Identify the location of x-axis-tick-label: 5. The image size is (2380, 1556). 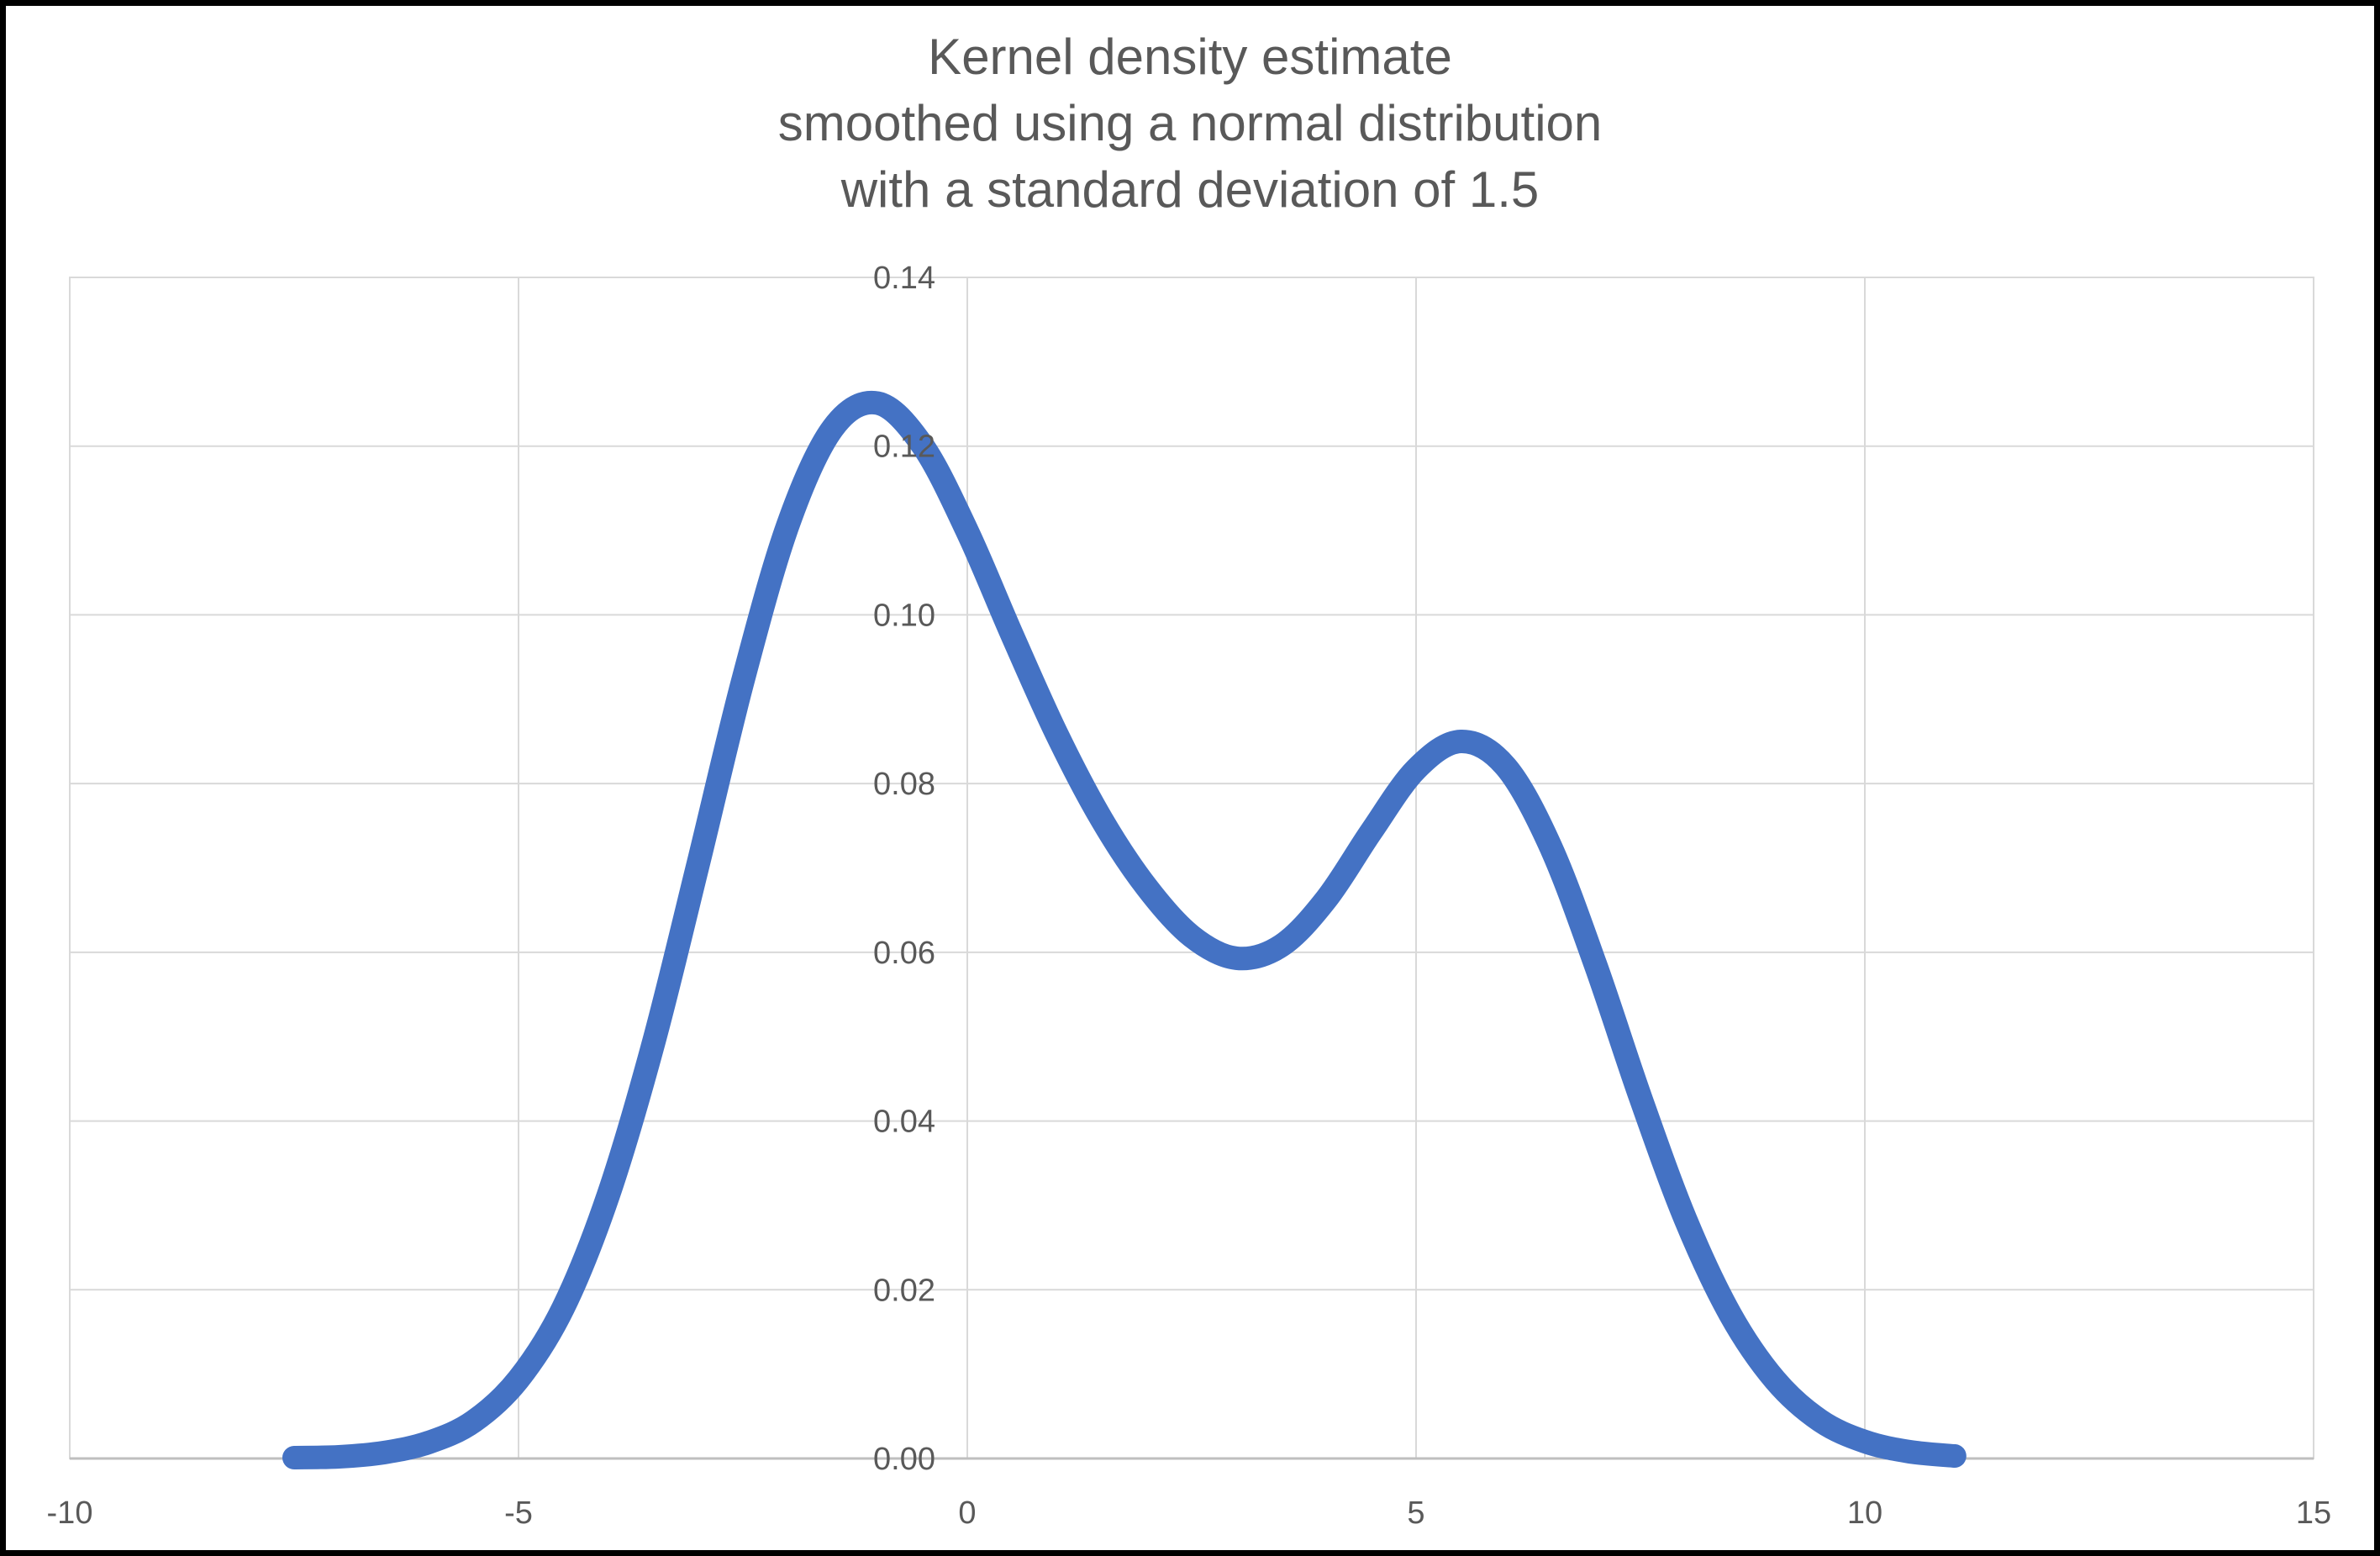
(1415, 1513).